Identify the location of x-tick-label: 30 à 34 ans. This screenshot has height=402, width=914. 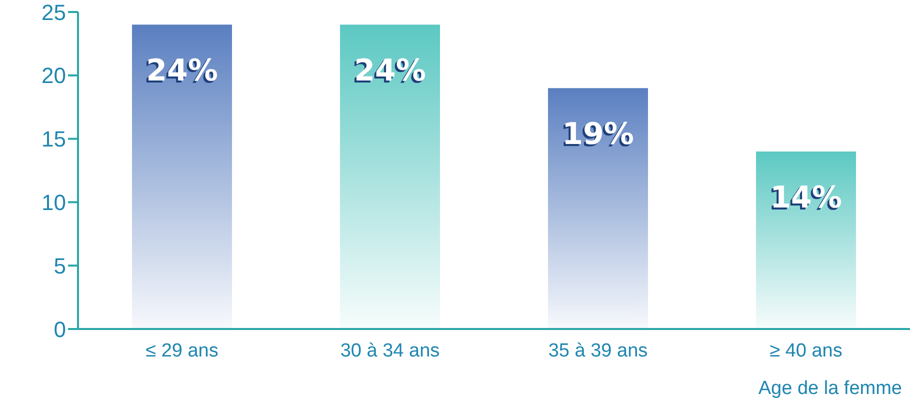
(390, 351).